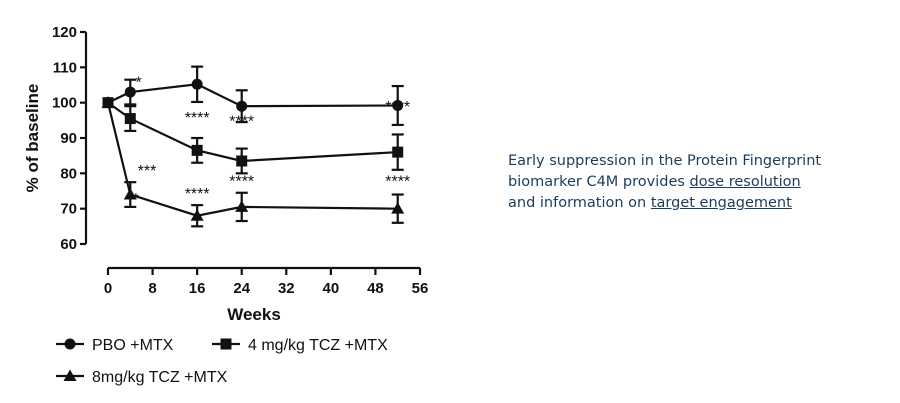  Describe the element at coordinates (721, 203) in the screenshot. I see `target-engagement-link: target engagement` at that location.